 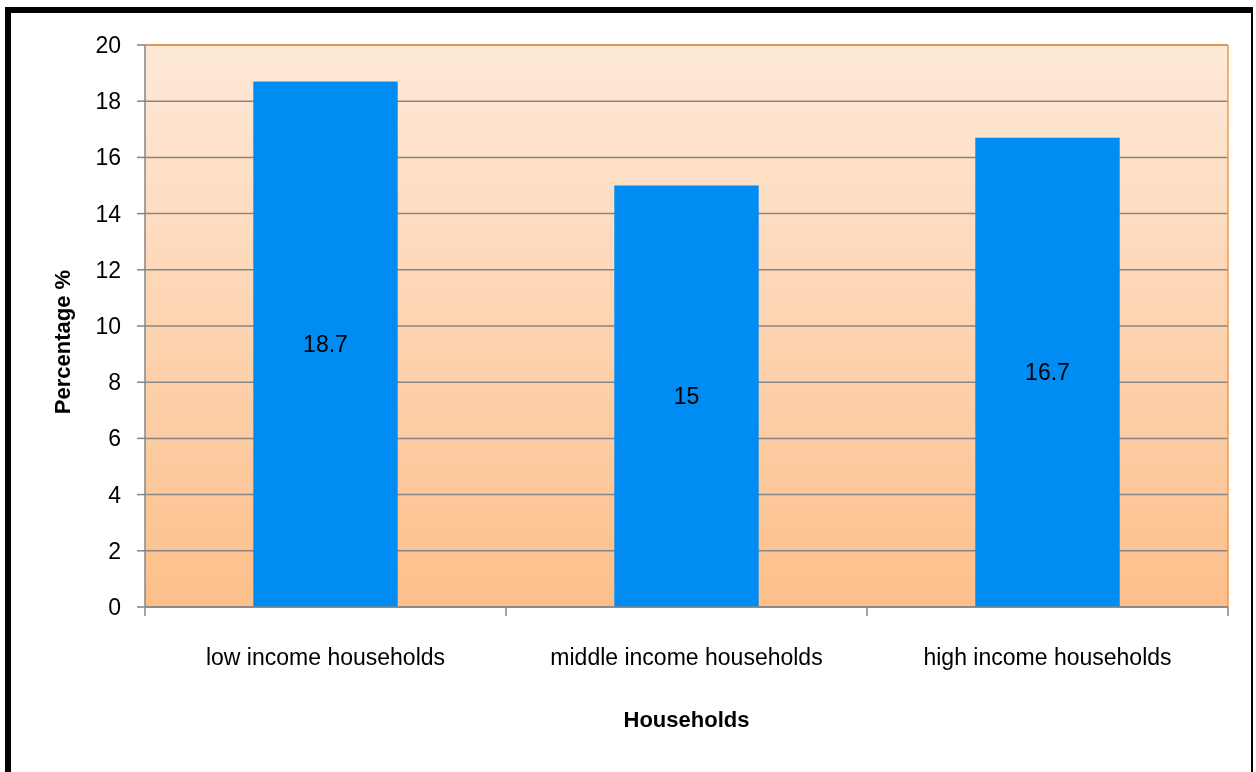 I want to click on data-label: 15, so click(x=686, y=396).